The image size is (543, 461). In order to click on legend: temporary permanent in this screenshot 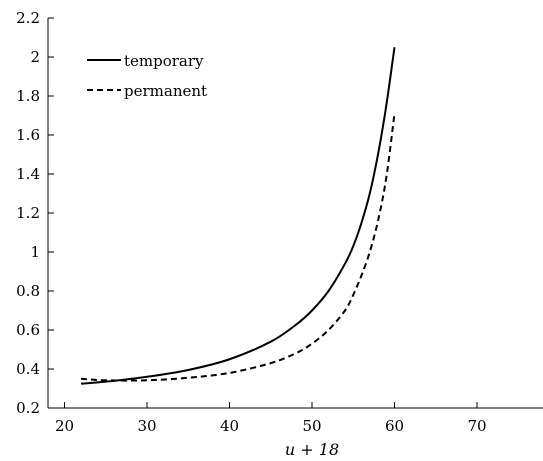, I will do `click(147, 76)`.